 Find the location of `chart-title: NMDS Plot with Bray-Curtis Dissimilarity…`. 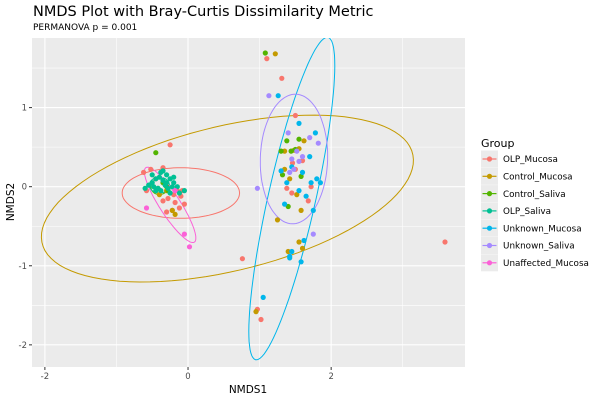

chart-title: NMDS Plot with Bray-Curtis Dissimilarity… is located at coordinates (203, 12).